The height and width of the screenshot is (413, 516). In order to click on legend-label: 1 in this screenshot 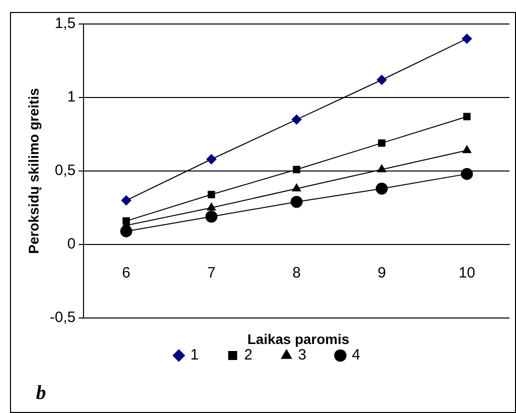, I will do `click(194, 355)`.